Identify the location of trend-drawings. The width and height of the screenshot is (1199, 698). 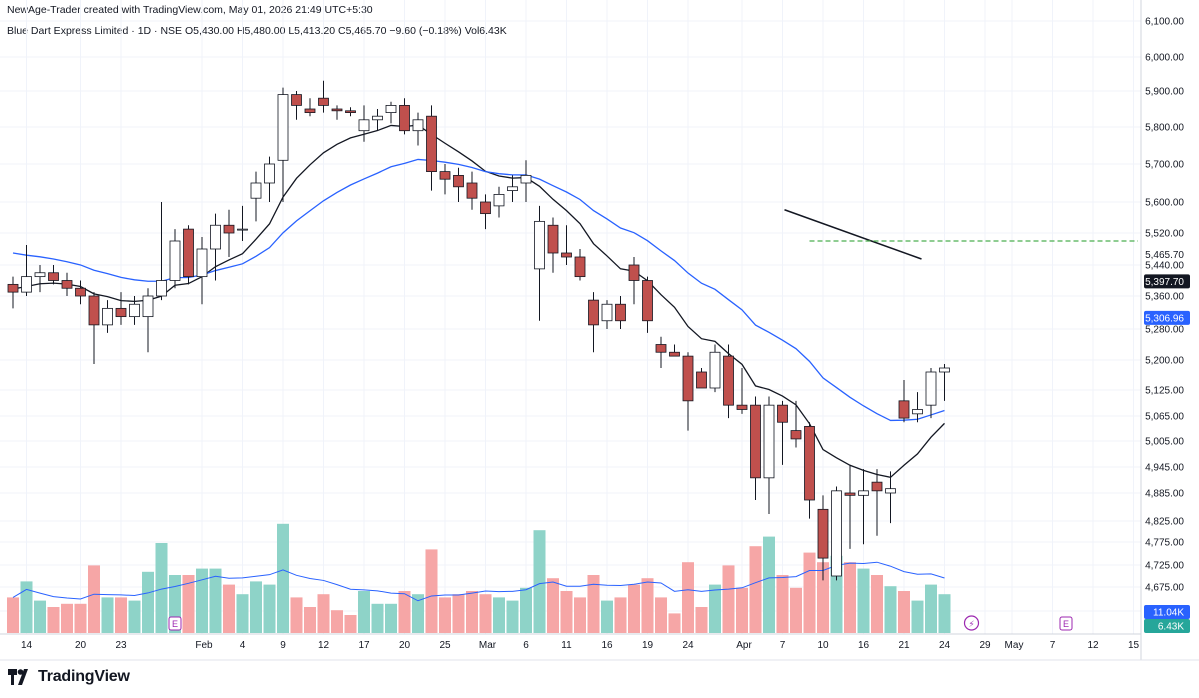
(961, 234).